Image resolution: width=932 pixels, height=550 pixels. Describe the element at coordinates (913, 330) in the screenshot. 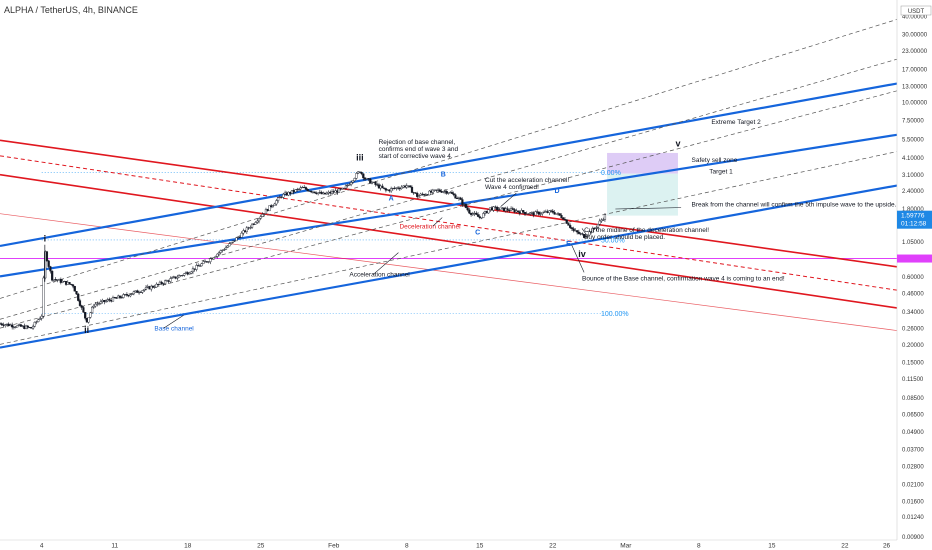

I see `y-tick-label: 0.26000` at that location.